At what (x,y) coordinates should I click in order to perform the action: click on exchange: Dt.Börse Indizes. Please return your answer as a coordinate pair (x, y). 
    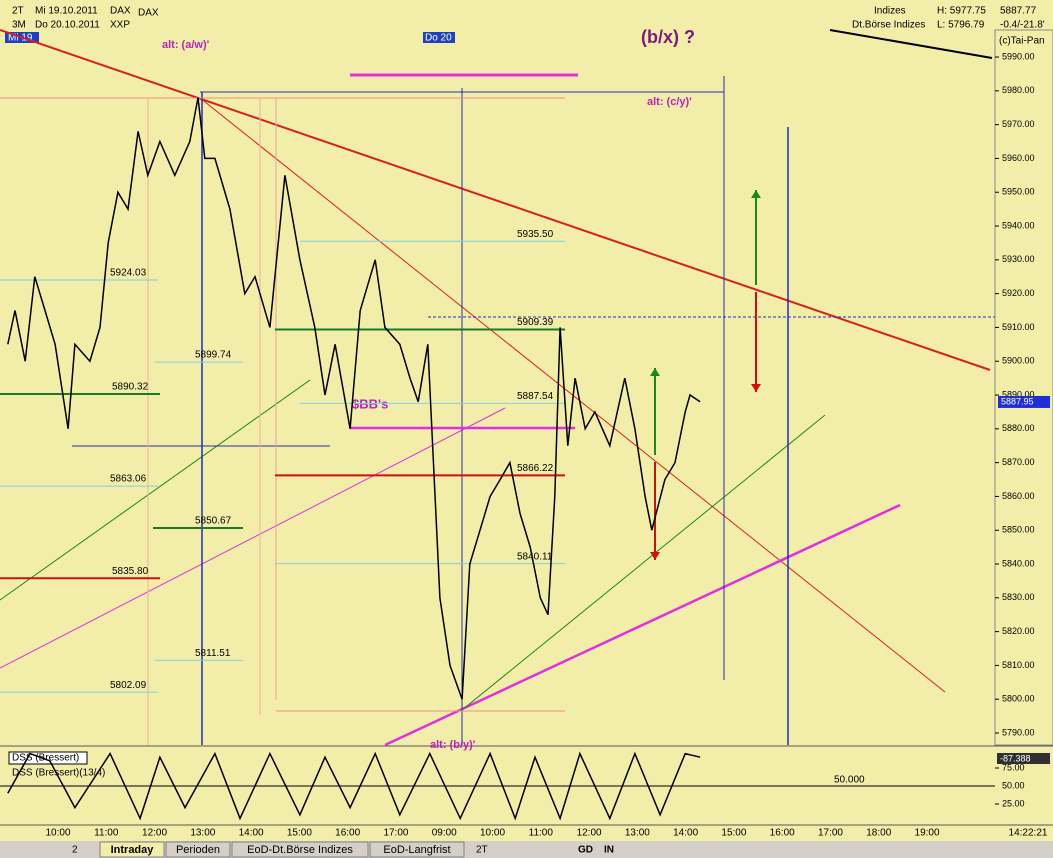
    Looking at the image, I should click on (888, 25).